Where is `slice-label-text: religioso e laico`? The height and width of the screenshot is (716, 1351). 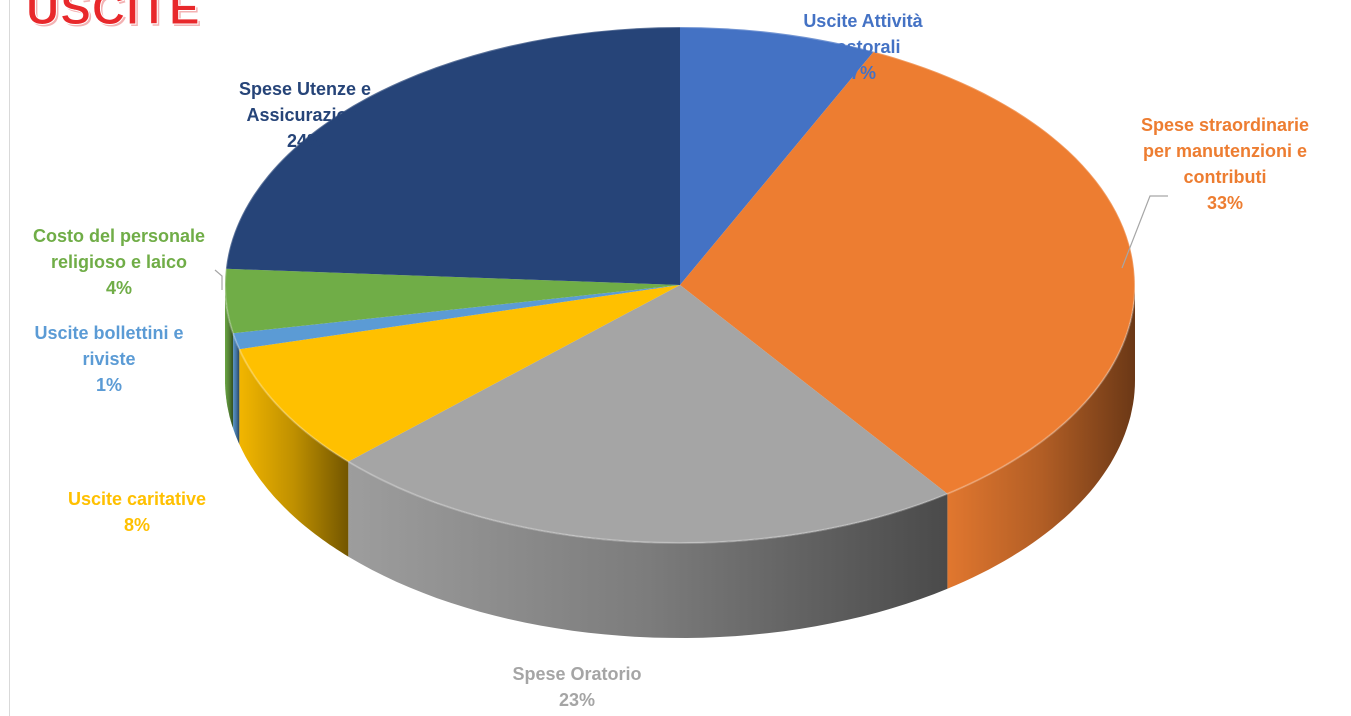
slice-label-text: religioso e laico is located at coordinates (119, 262).